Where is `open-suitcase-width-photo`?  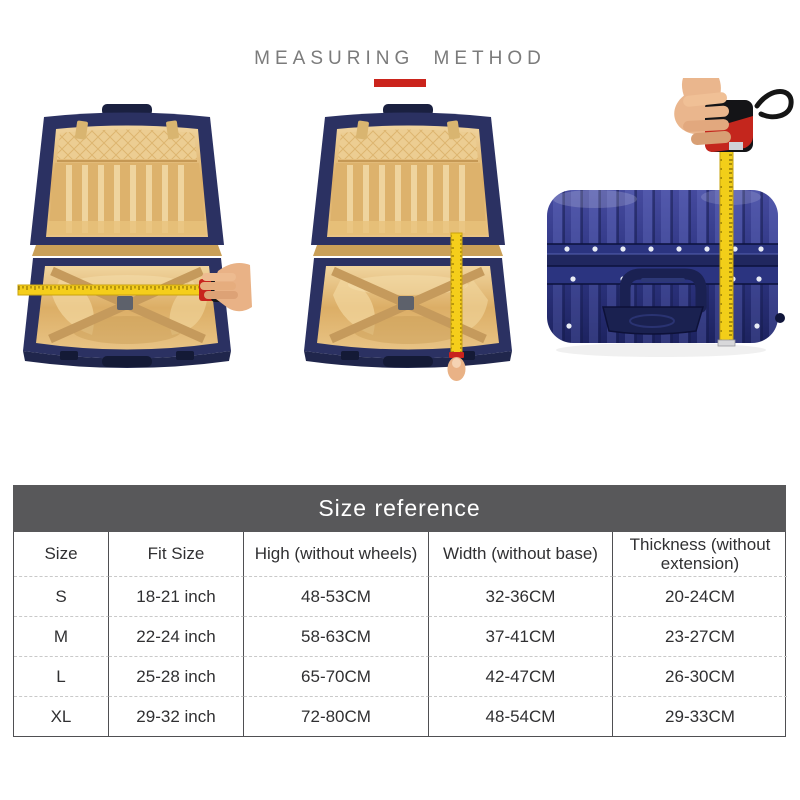 open-suitcase-width-photo is located at coordinates (134, 236).